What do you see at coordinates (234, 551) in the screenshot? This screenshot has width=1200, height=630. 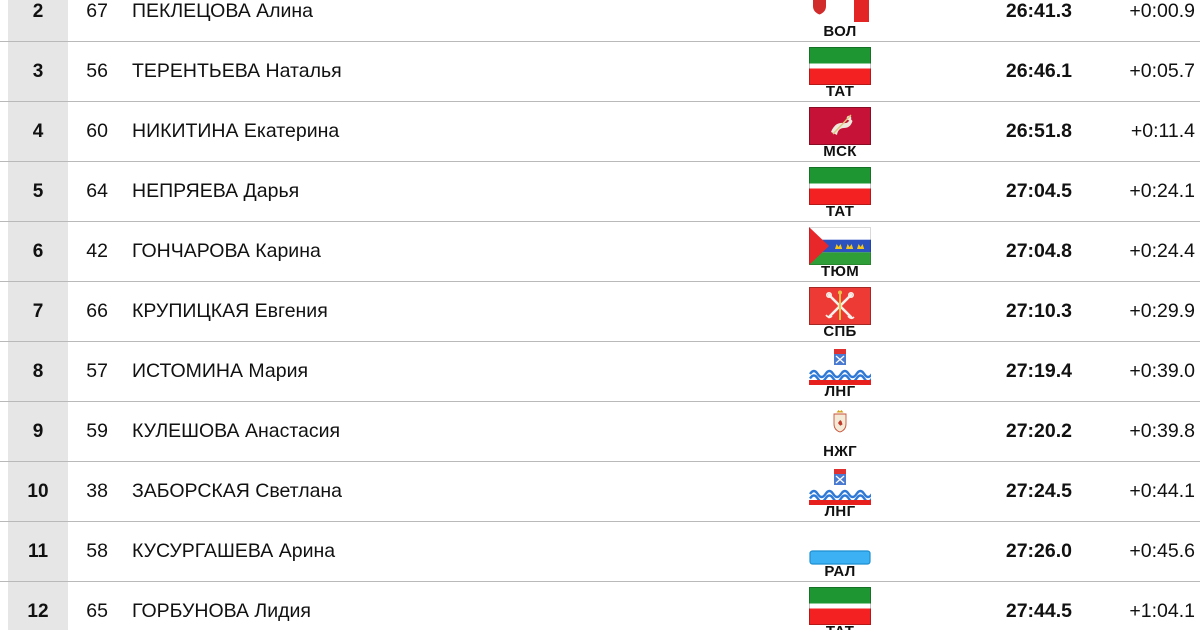 I see `athlete-name: КУСУРГАШЕВА Арина` at bounding box center [234, 551].